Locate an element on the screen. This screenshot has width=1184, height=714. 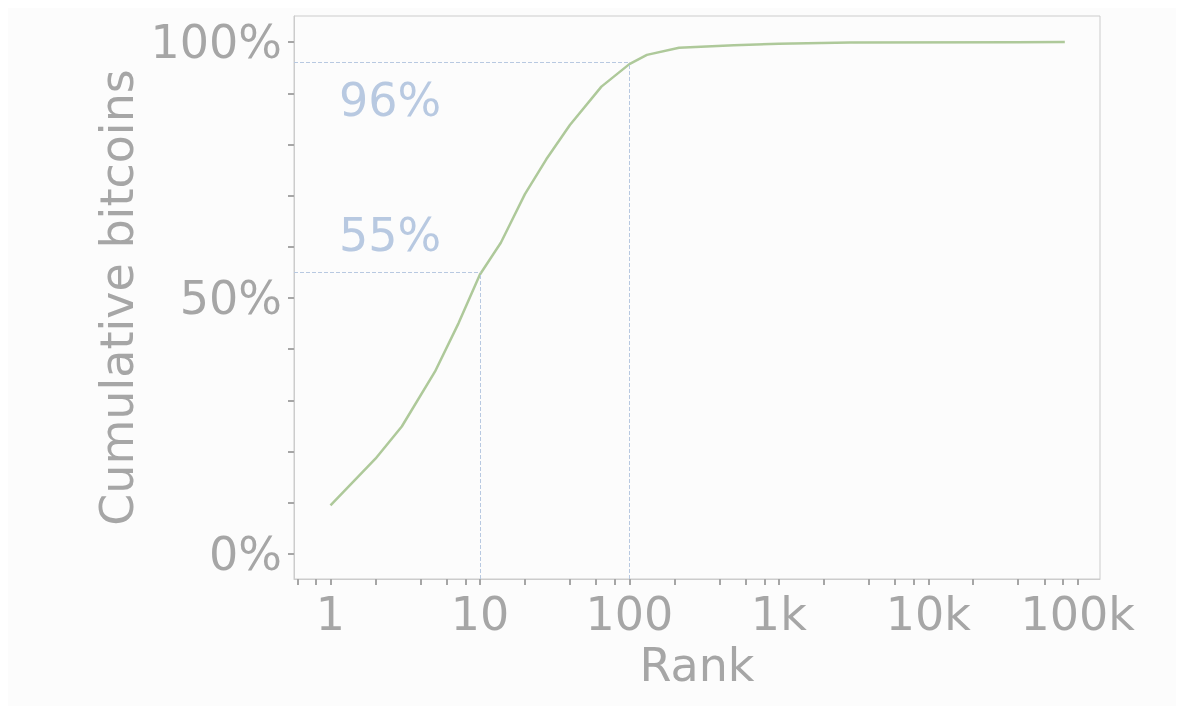
ref-line-label: 55% is located at coordinates (390, 235).